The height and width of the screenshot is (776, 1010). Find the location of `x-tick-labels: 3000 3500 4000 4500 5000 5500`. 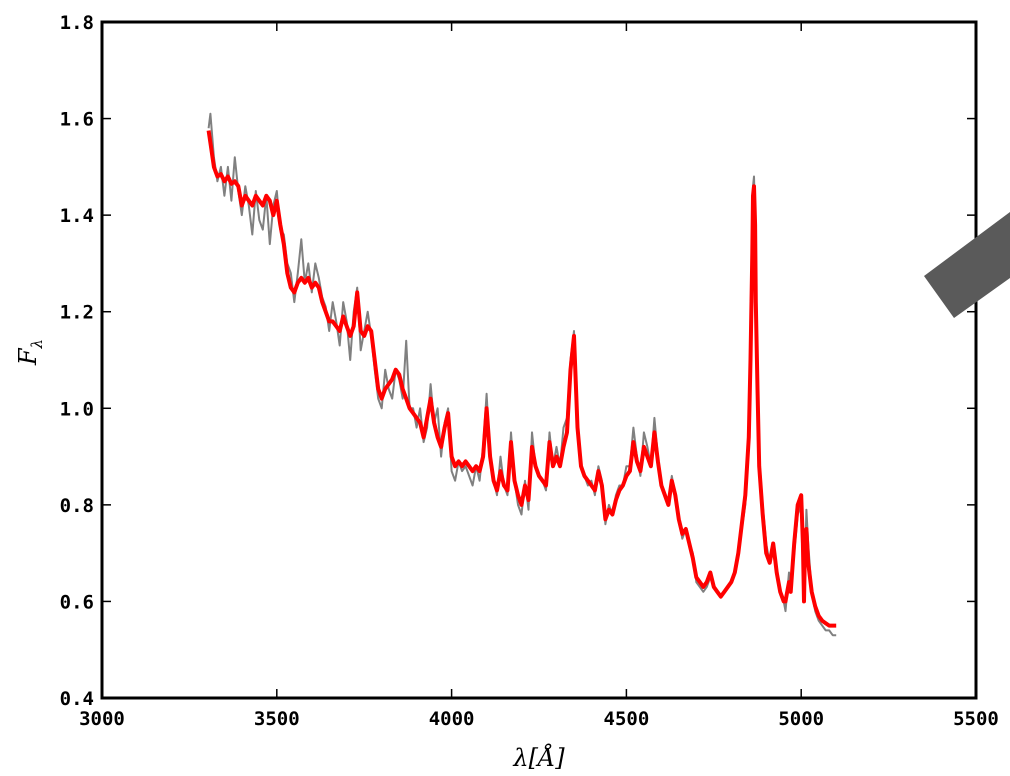

x-tick-labels: 3000 3500 4000 4500 5000 5500 is located at coordinates (539, 719).